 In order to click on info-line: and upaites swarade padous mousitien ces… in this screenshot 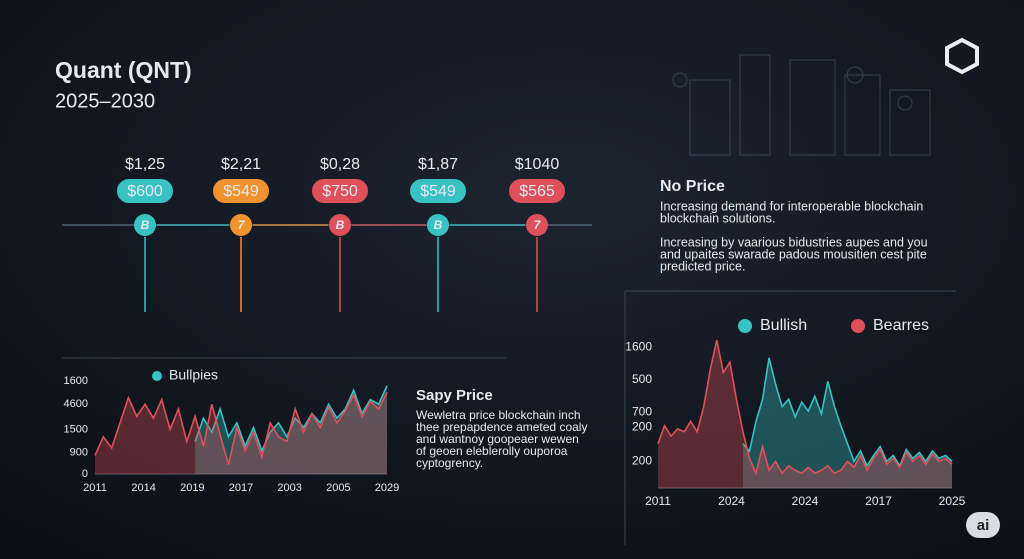, I will do `click(793, 254)`.